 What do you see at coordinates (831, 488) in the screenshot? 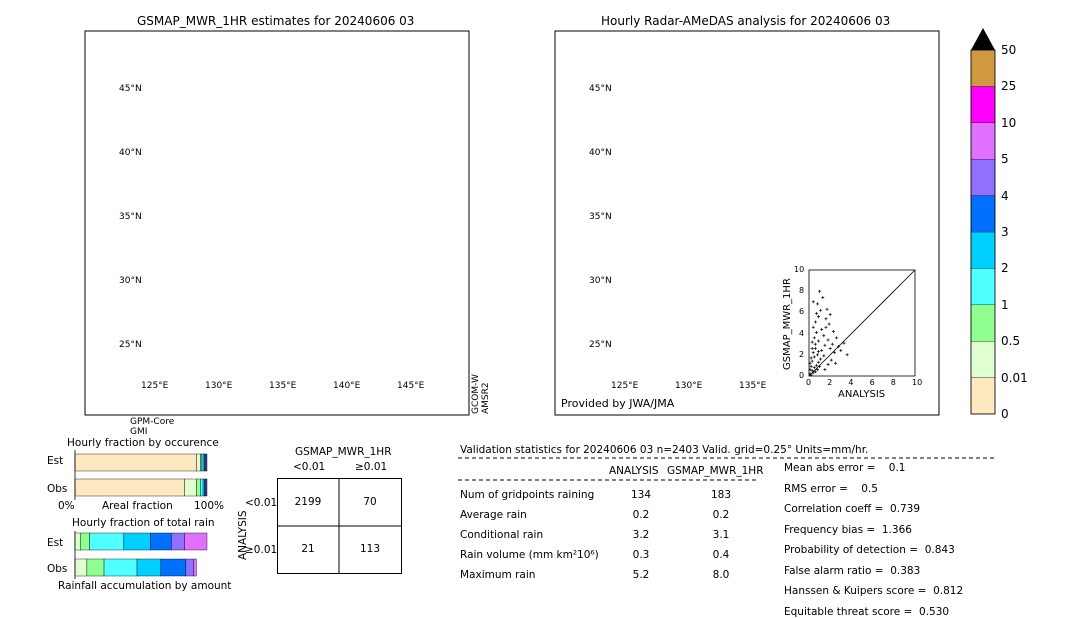
I see `validation-score: RMS error = 0.5` at bounding box center [831, 488].